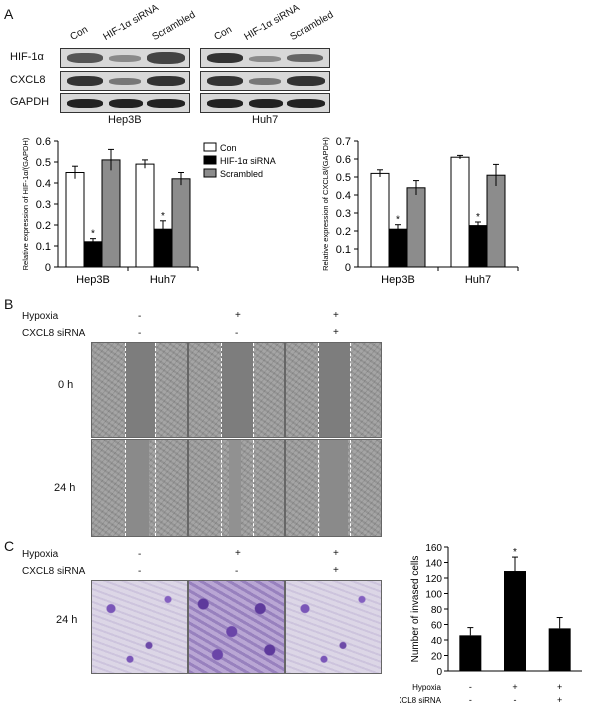  Describe the element at coordinates (265, 120) in the screenshot. I see `cell-line-label: Huh7` at that location.